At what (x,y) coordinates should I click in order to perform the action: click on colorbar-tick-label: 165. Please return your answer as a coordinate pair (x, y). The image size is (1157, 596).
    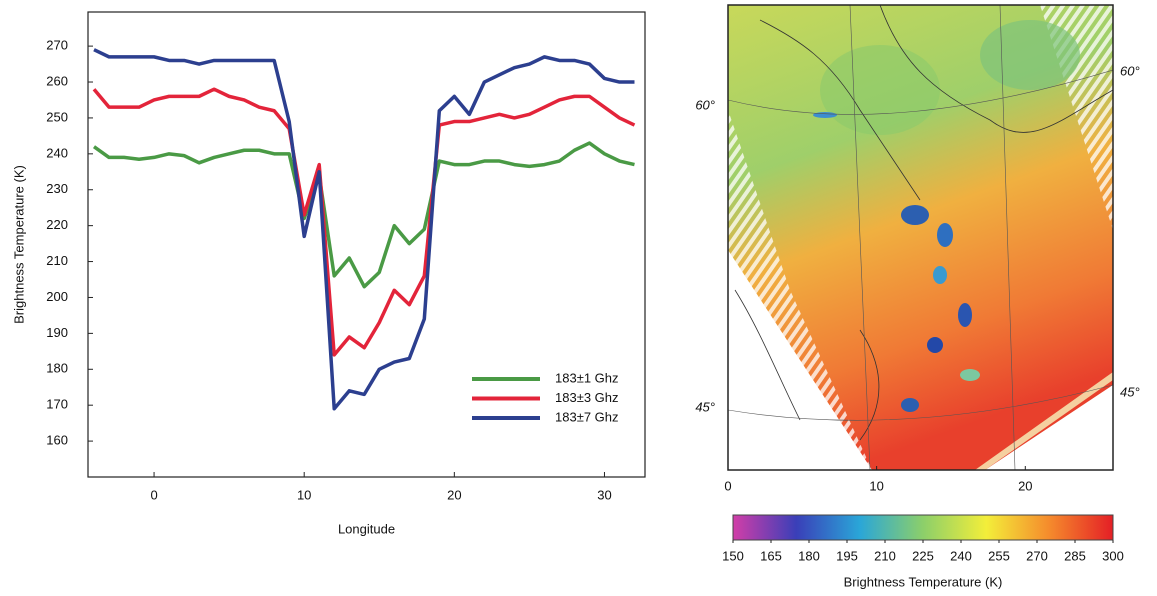
    Looking at the image, I should click on (771, 555).